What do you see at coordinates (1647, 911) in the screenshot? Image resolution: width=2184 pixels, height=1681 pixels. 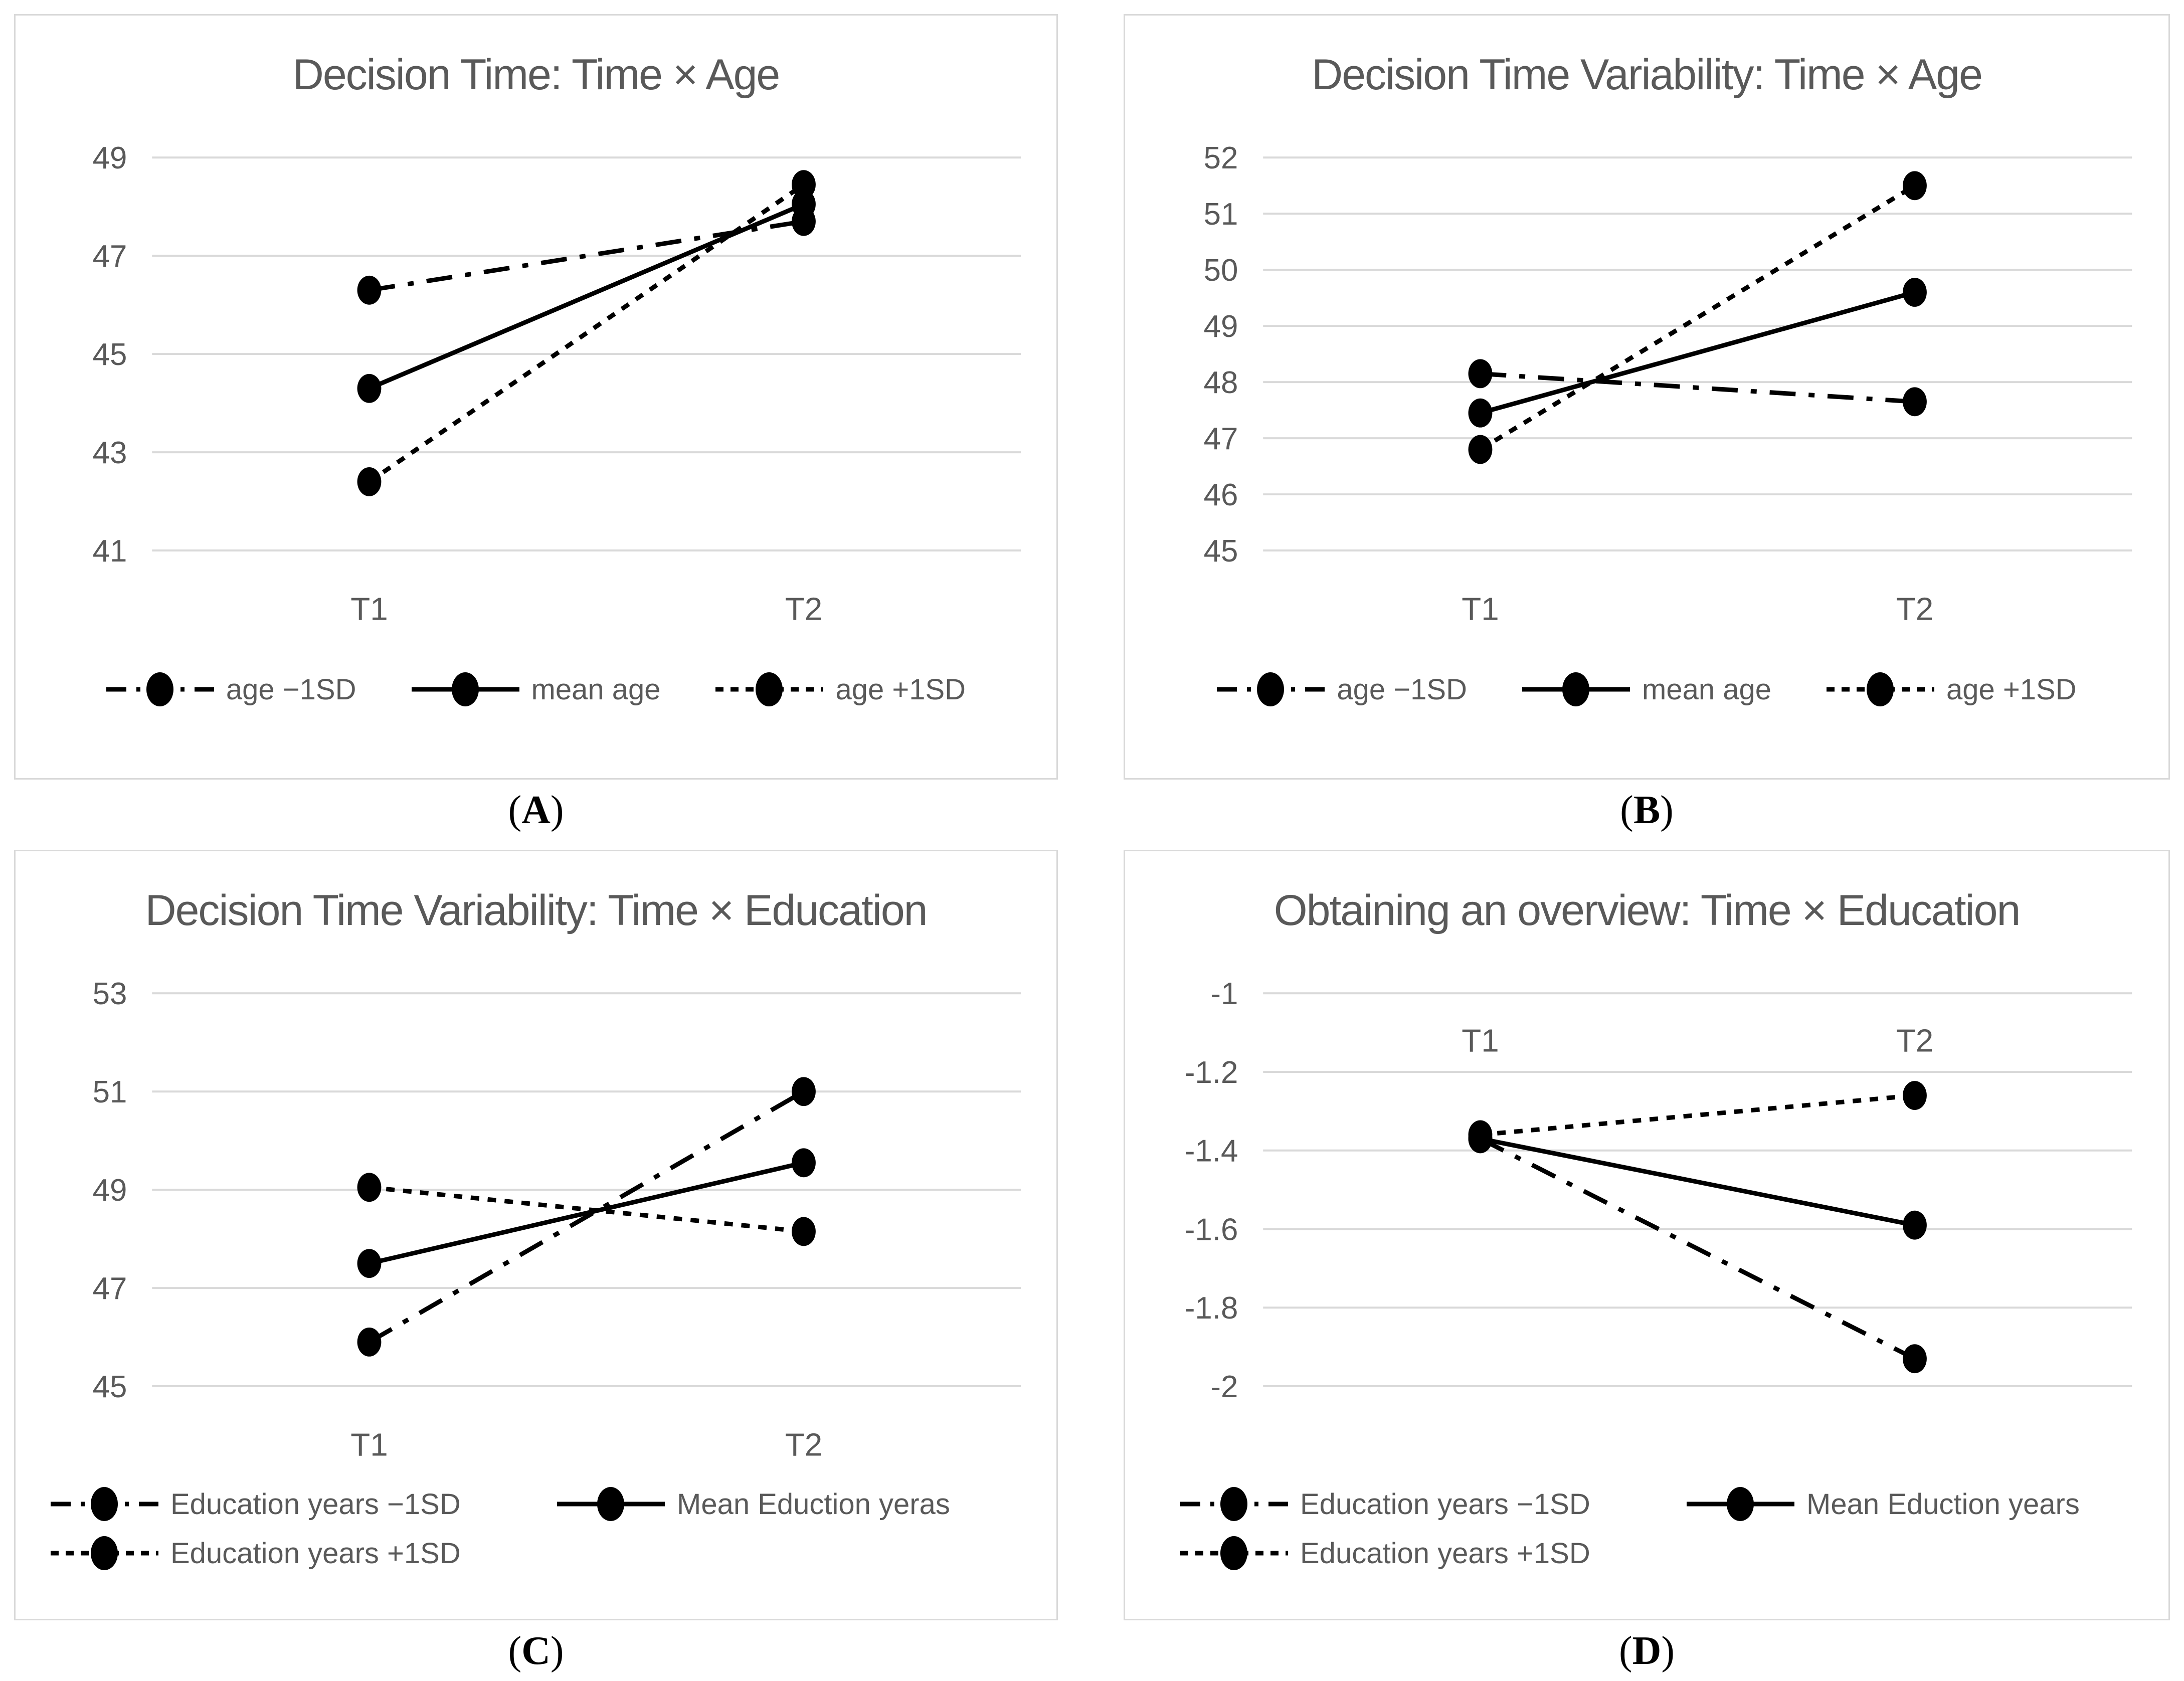 I see `chart-title-D: Obtaining an overview: Time × Education` at bounding box center [1647, 911].